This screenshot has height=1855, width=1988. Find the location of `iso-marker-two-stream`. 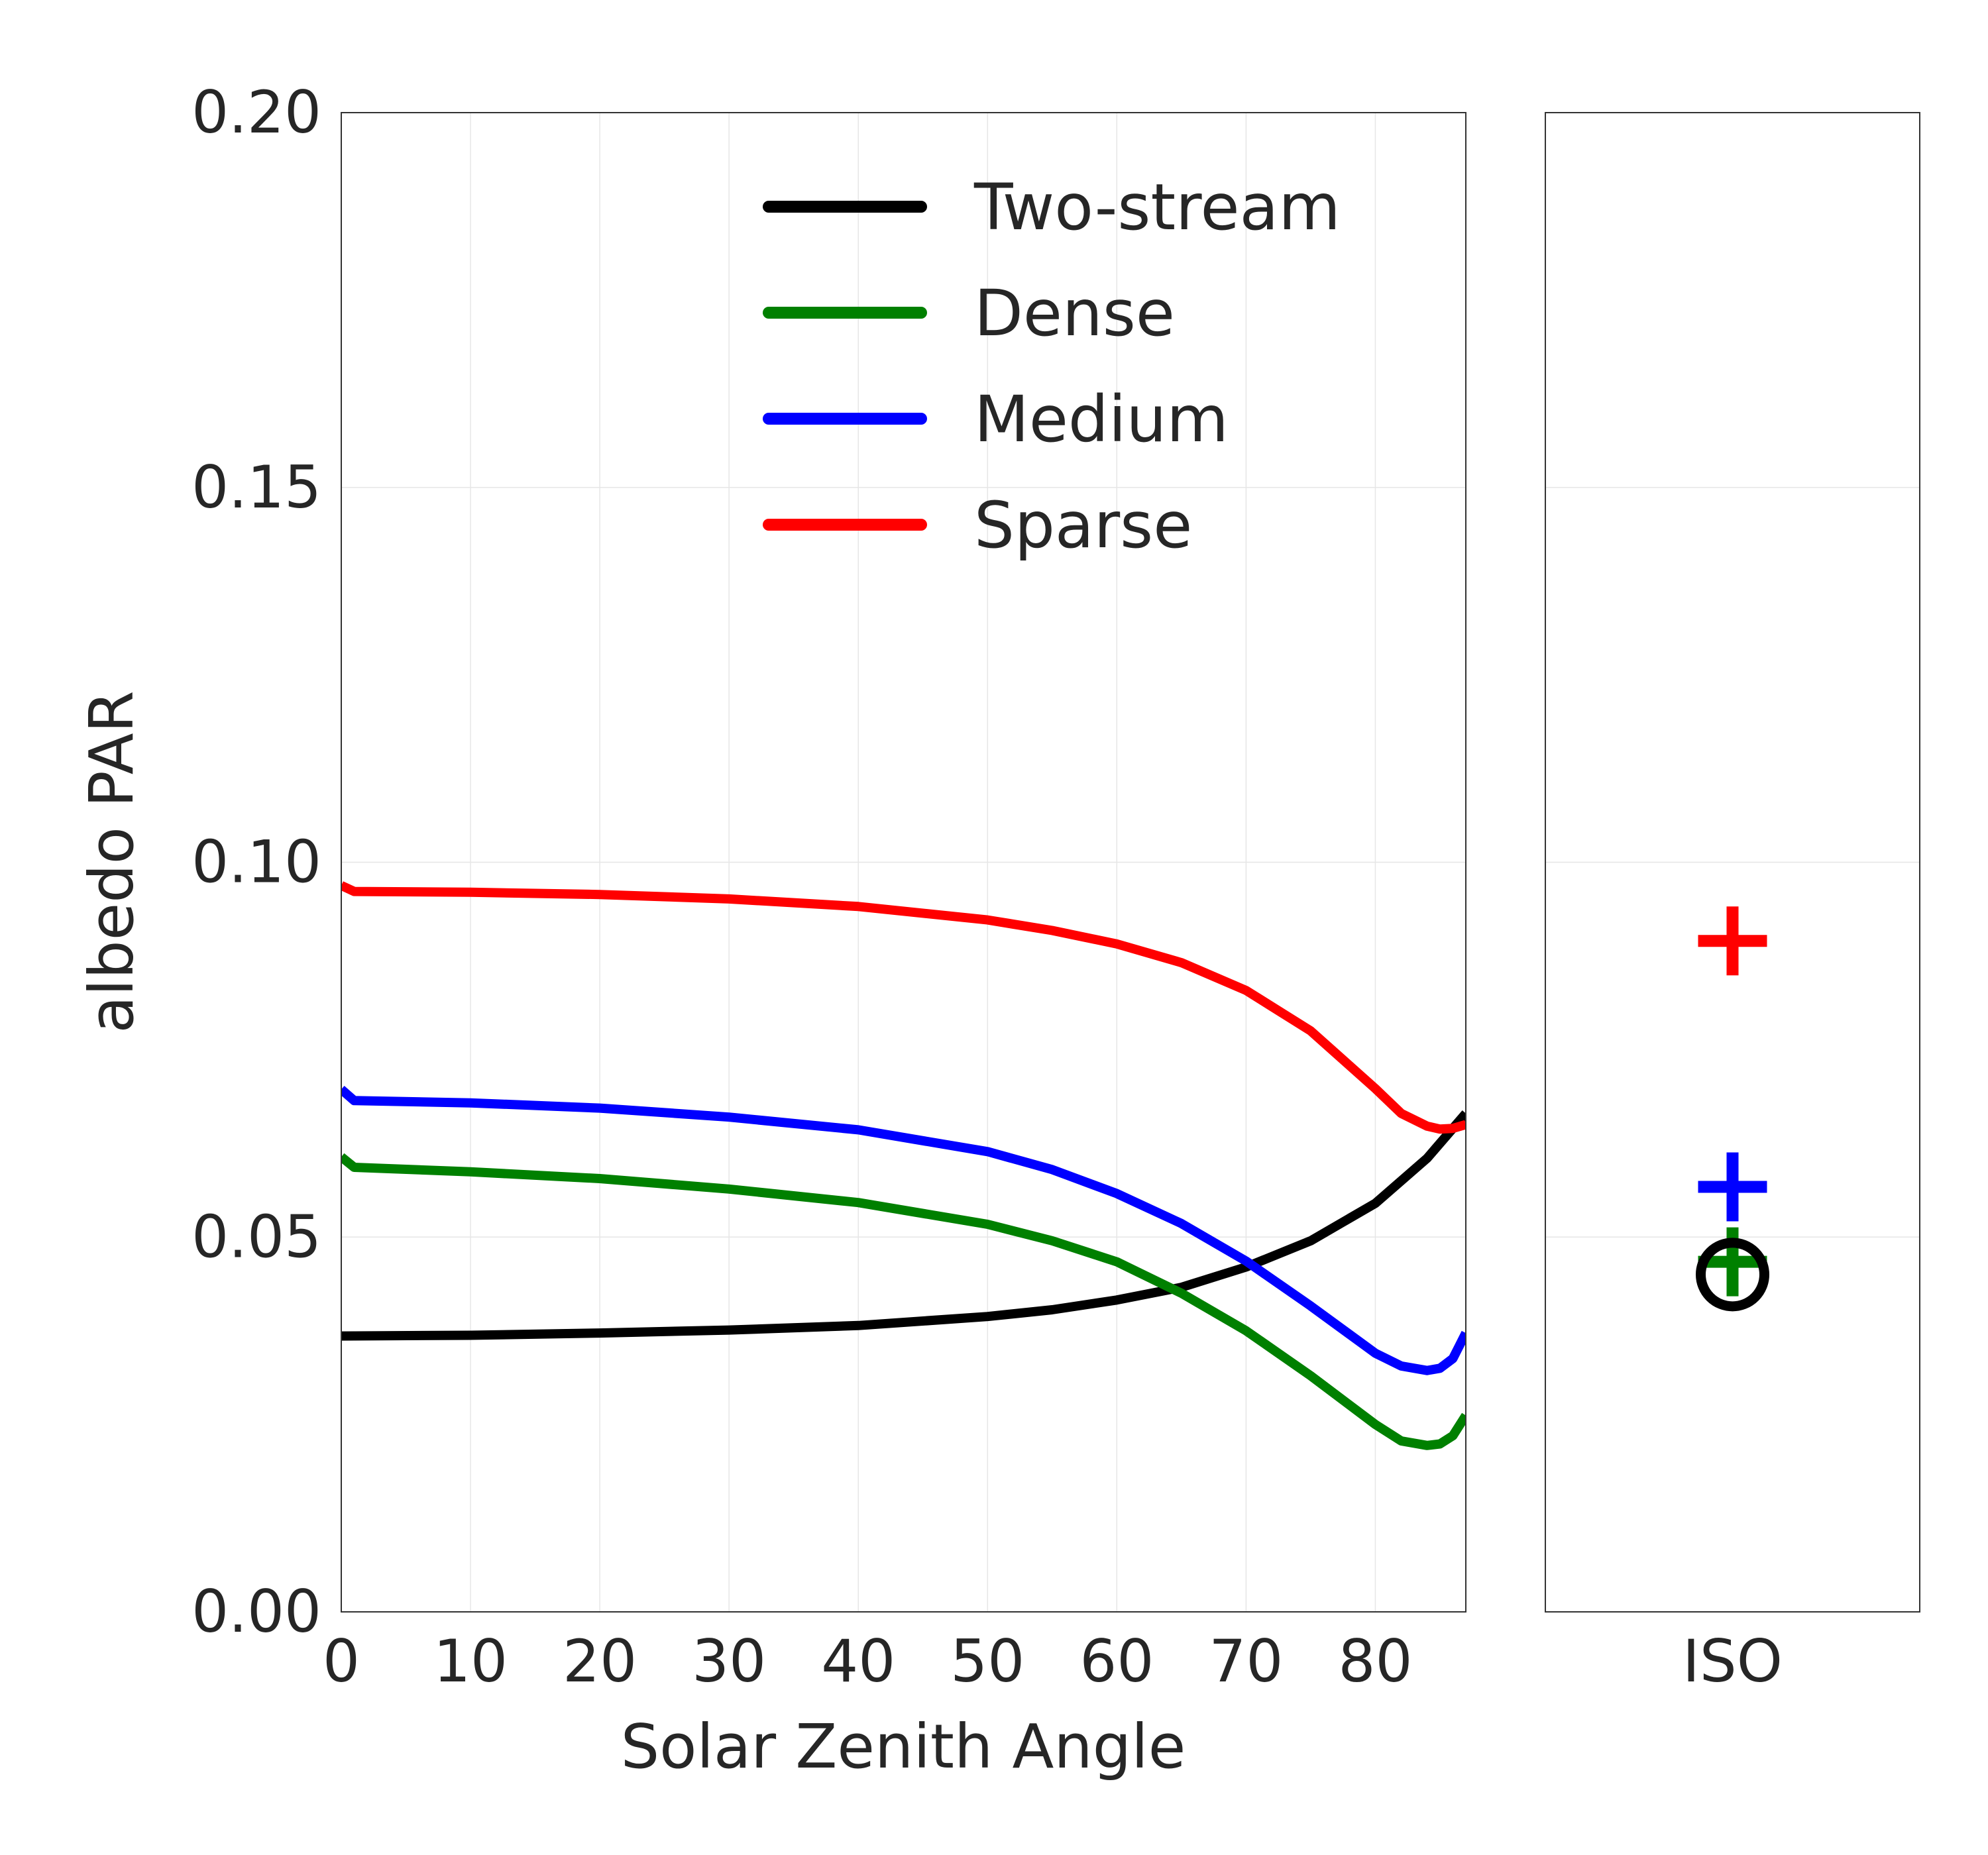

iso-marker-two-stream is located at coordinates (1732, 1275).